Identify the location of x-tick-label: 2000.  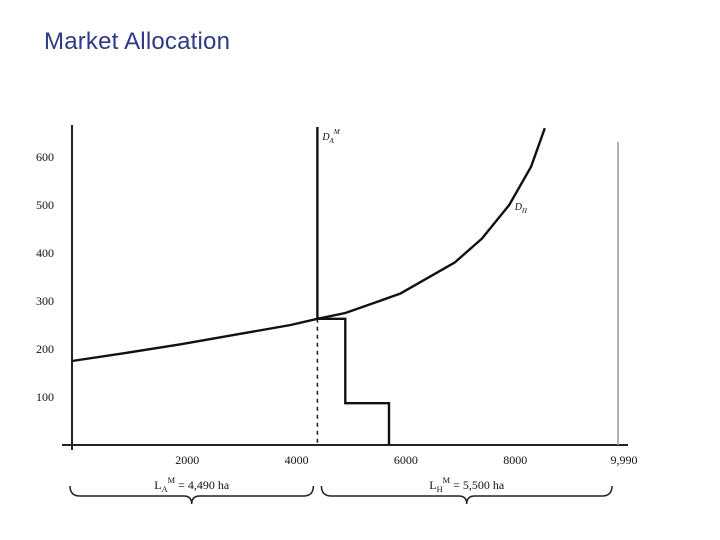
(187, 460).